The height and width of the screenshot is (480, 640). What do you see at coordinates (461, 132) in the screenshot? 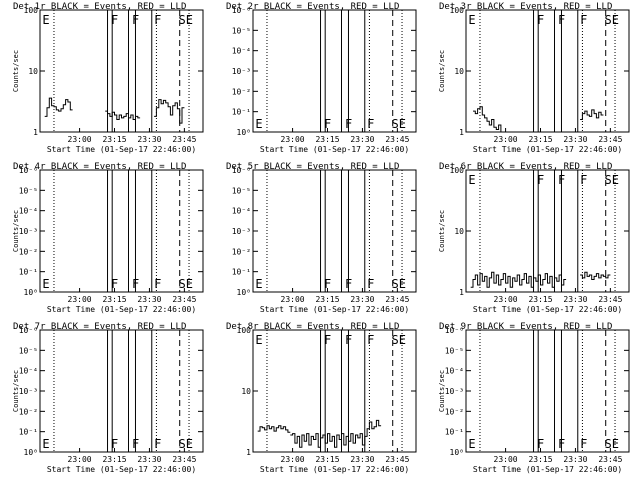
I see `y-tick-label: 1` at bounding box center [461, 132].